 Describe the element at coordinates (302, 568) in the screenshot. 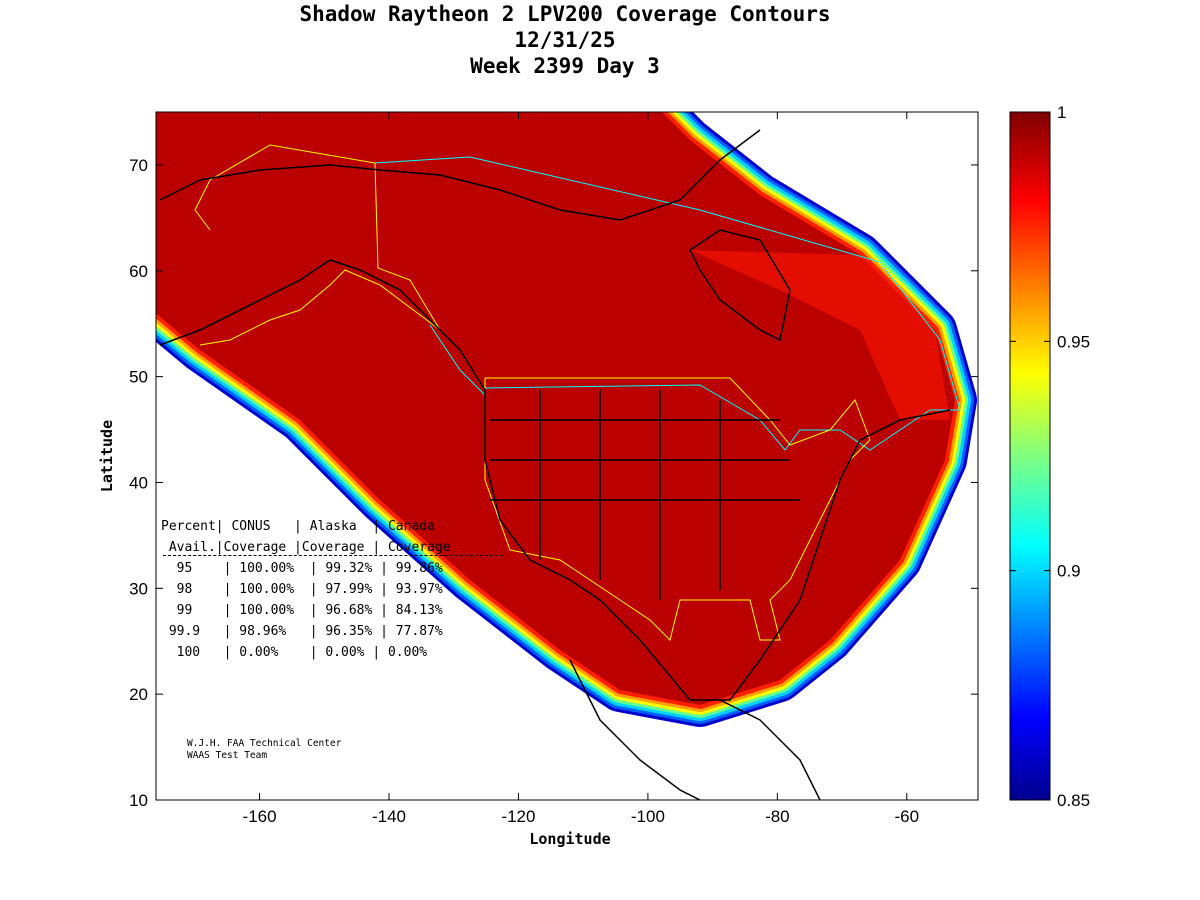

I see `table-row-0: 95 | 100.00% | 99.32% | 99.86%` at that location.